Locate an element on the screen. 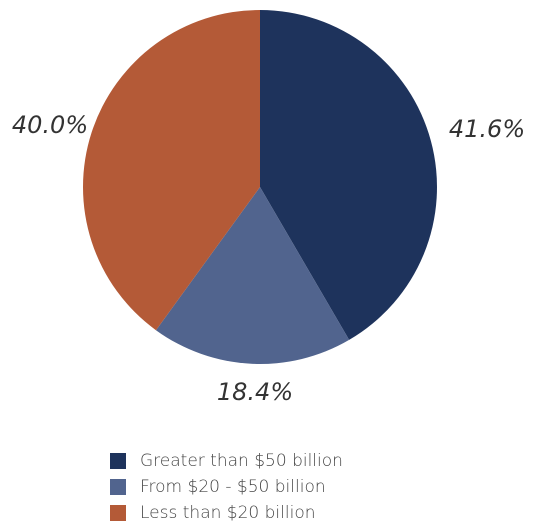 The height and width of the screenshot is (526, 540). legend-item-1: Greater than $50 billion is located at coordinates (226, 461).